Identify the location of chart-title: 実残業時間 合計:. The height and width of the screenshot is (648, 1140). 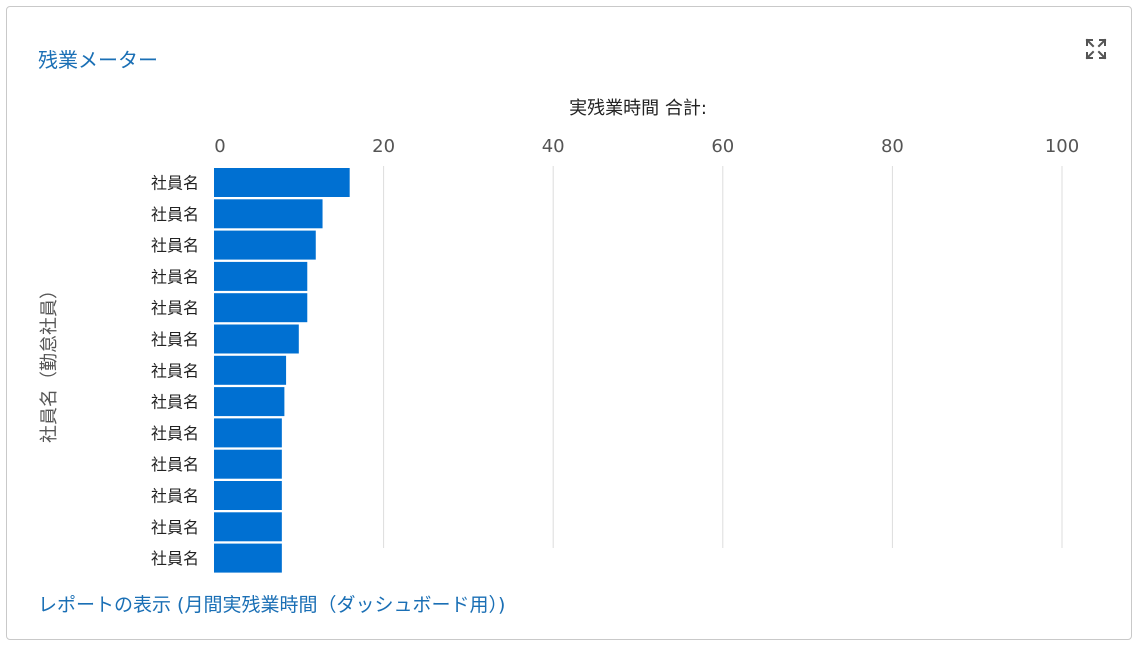
(638, 108).